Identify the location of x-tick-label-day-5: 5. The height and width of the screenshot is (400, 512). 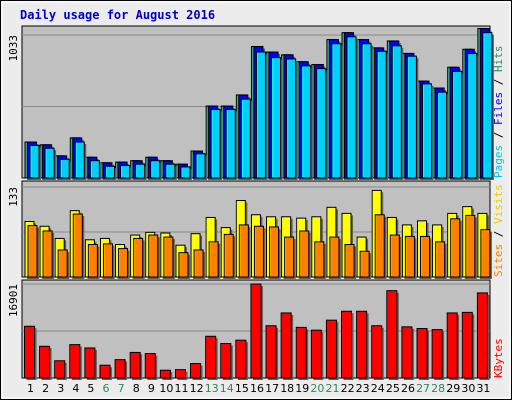
(90, 388).